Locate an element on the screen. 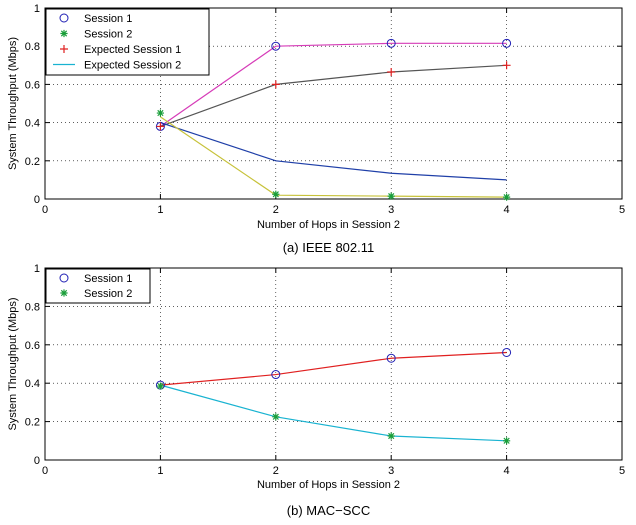  legend-box is located at coordinates (98, 286).